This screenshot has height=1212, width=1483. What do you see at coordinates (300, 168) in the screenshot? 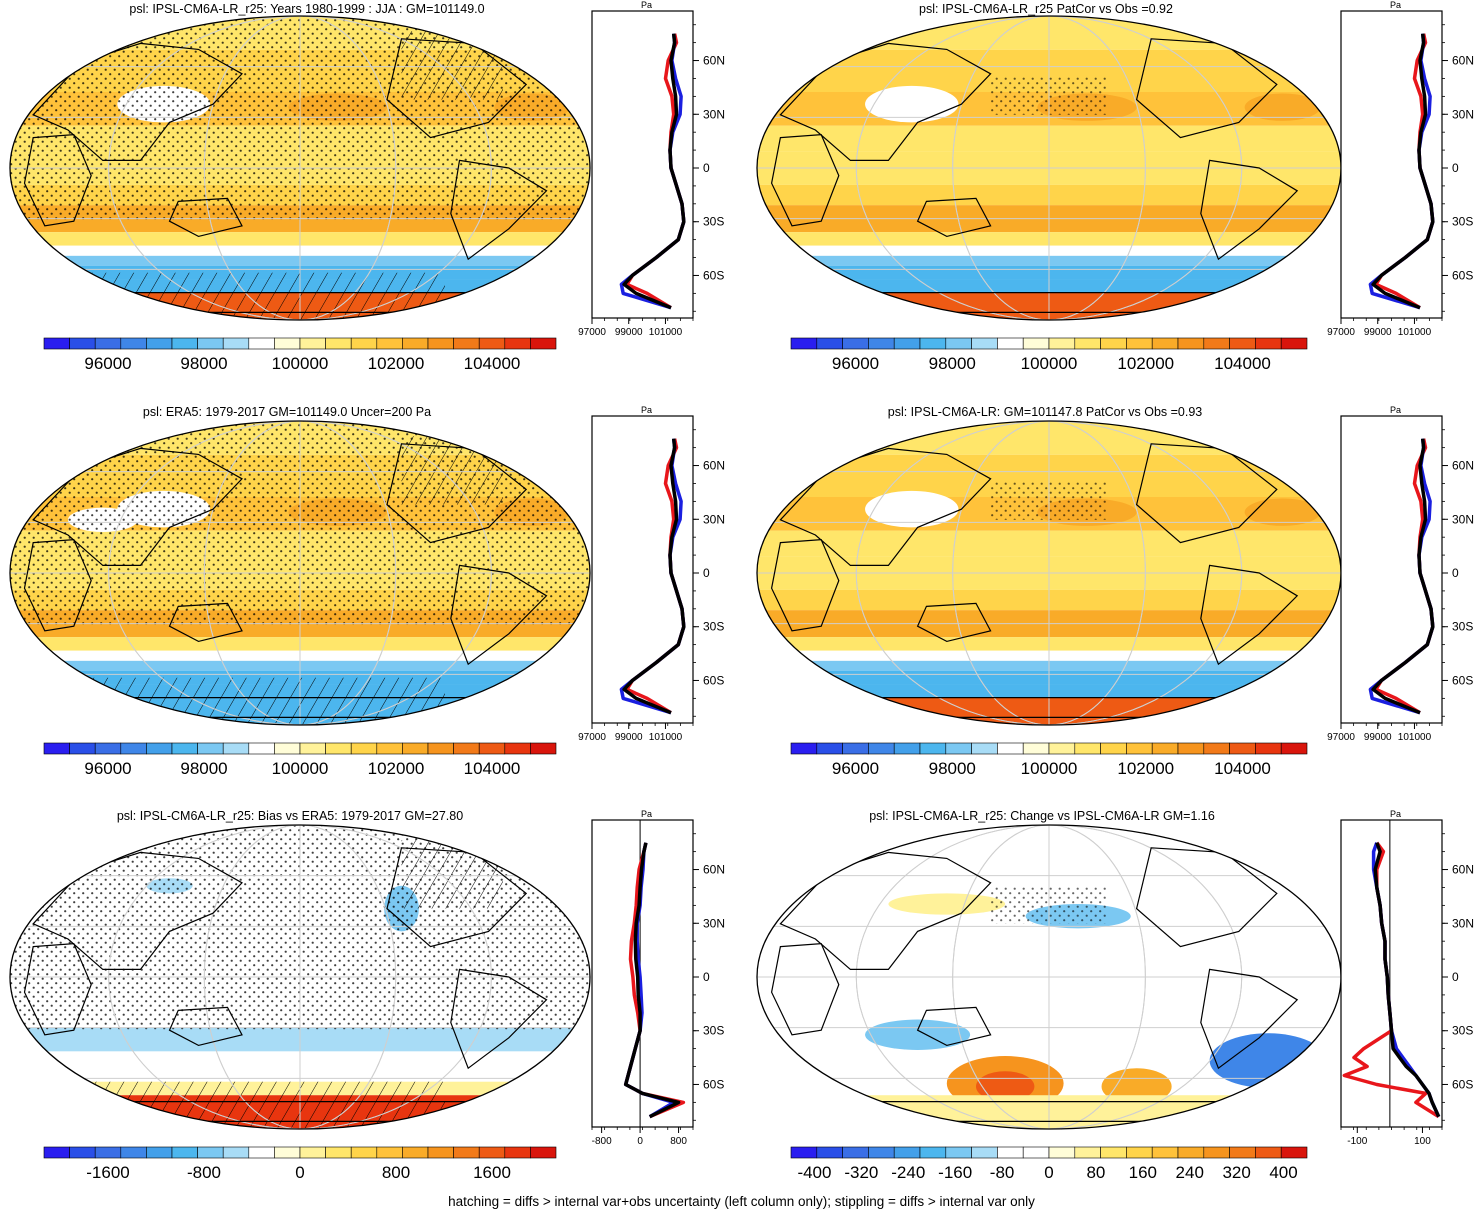
I see `map-border` at bounding box center [300, 168].